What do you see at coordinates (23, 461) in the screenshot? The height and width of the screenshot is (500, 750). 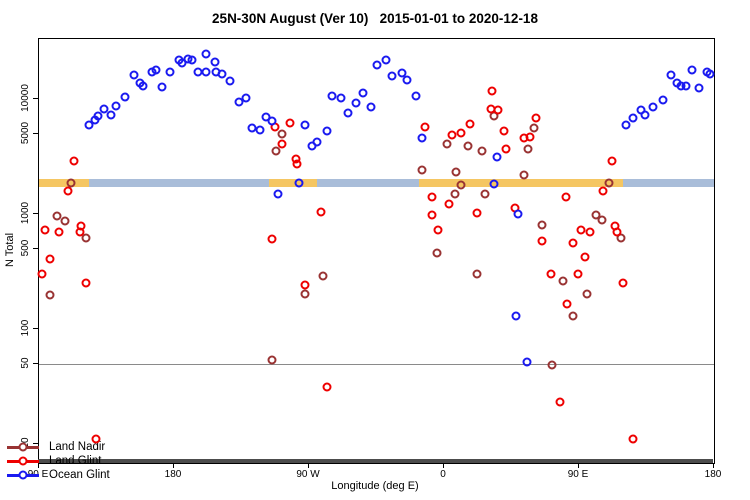 I see `land-glint-marker-icon` at bounding box center [23, 461].